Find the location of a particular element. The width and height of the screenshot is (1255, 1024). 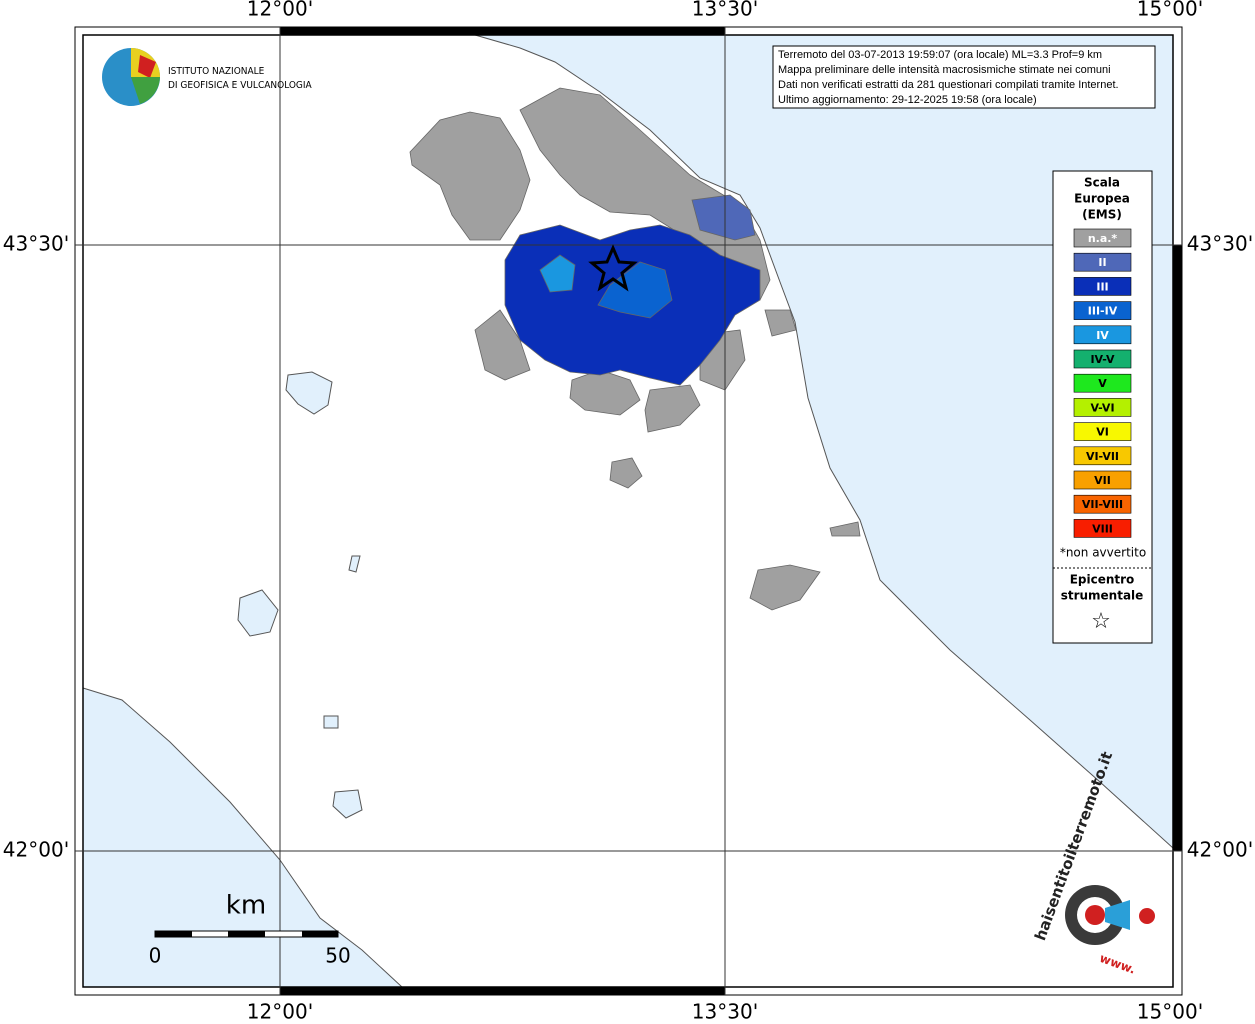

municipalities-iii-iv is located at coordinates (635, 290).